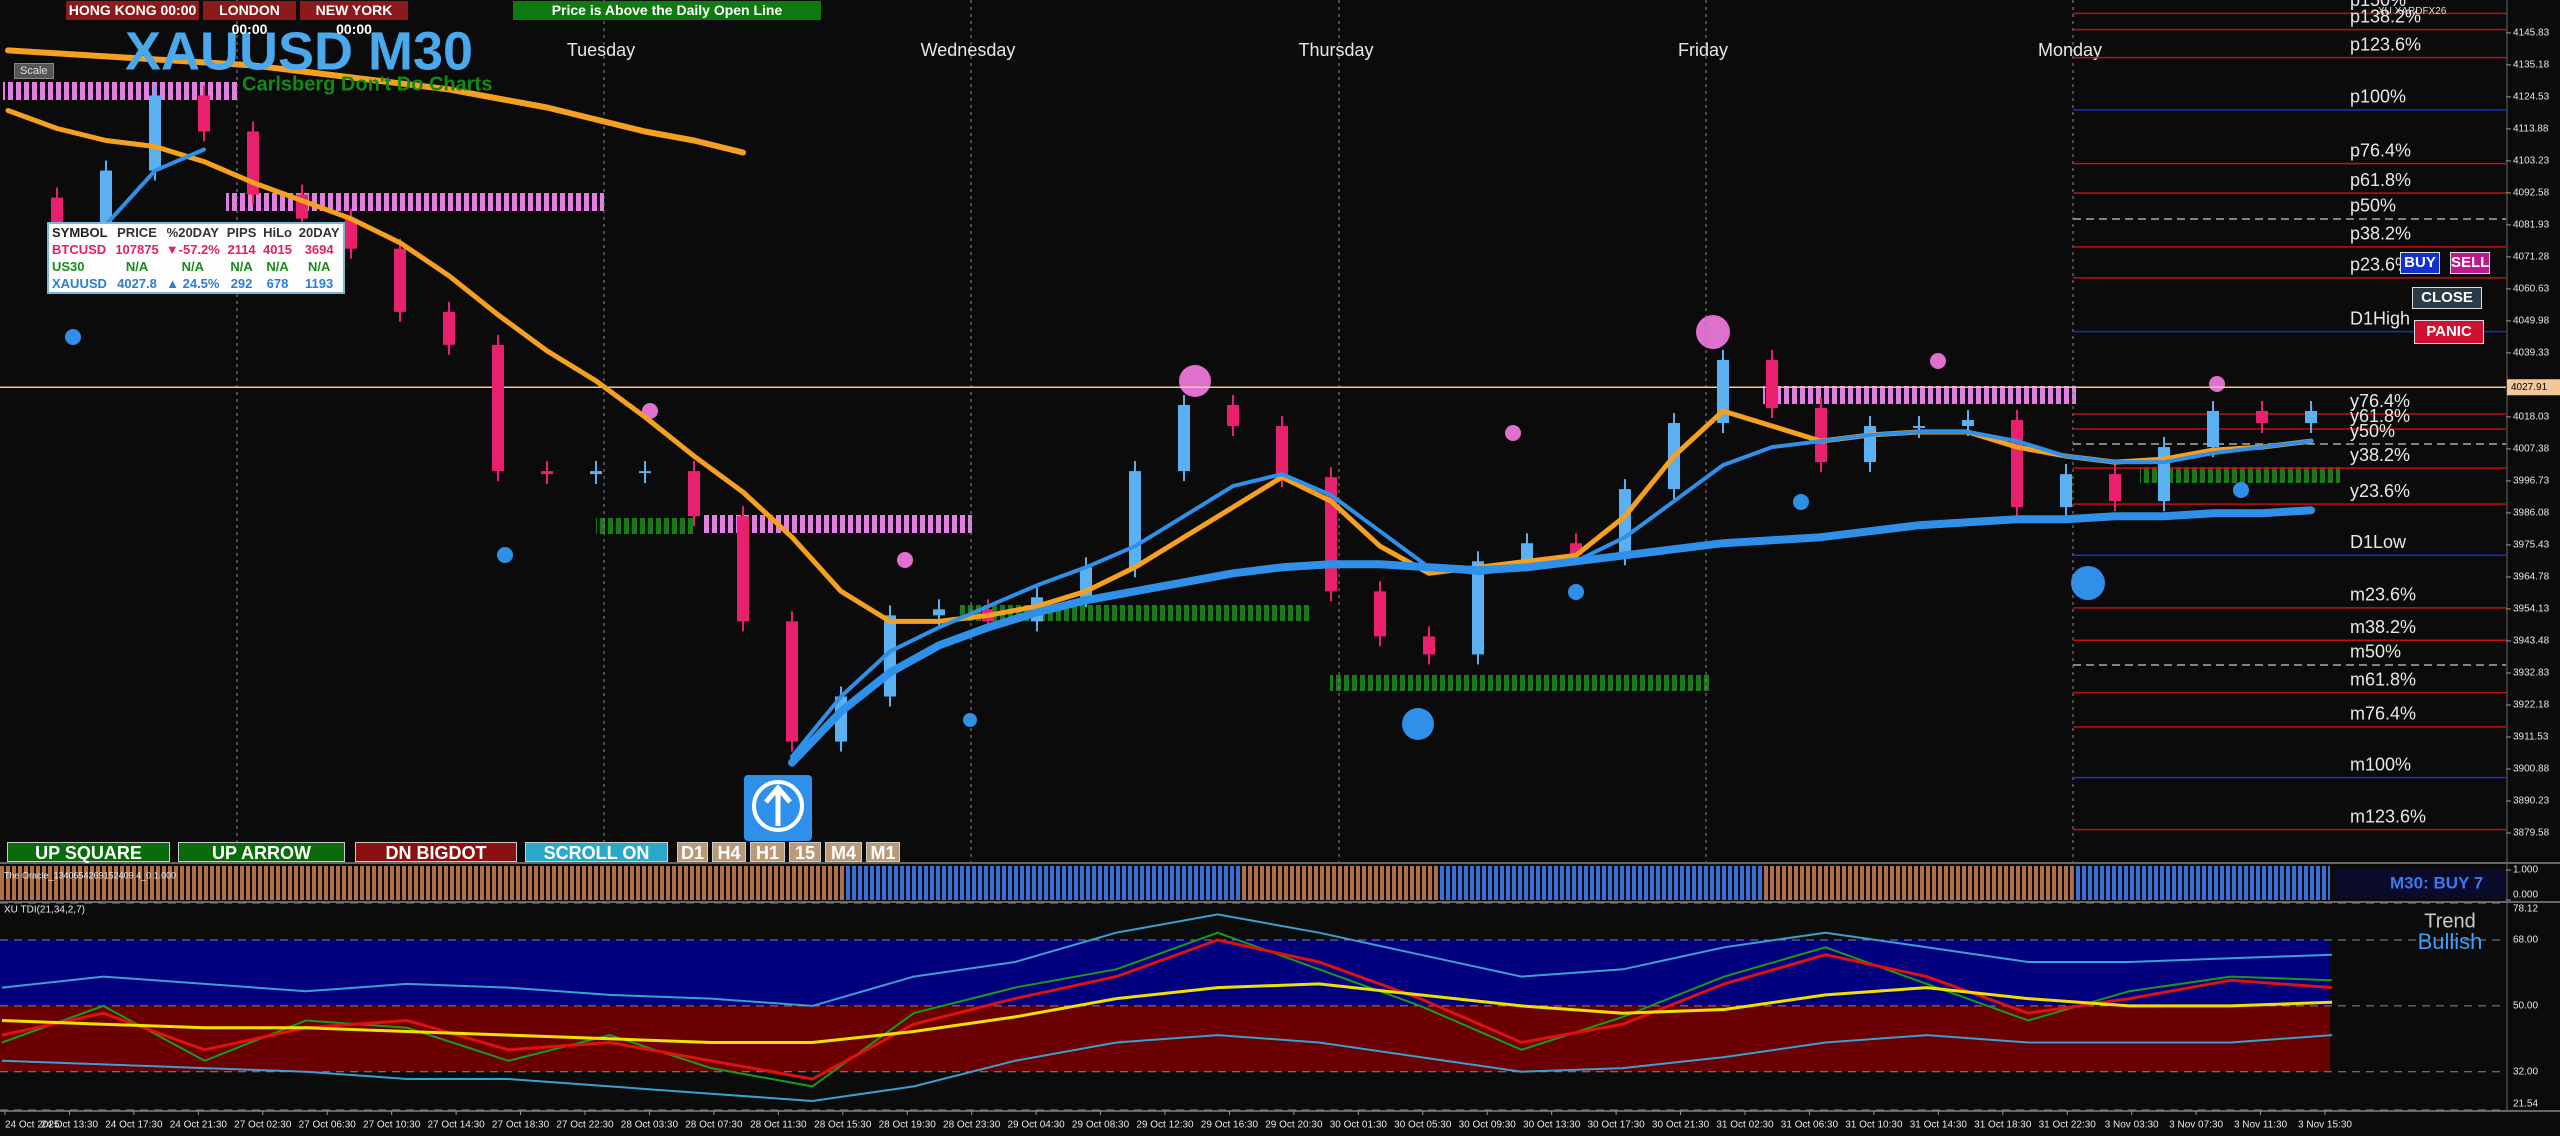 This screenshot has width=2560, height=1136. What do you see at coordinates (2383, 714) in the screenshot?
I see `level-label: m76.4%` at bounding box center [2383, 714].